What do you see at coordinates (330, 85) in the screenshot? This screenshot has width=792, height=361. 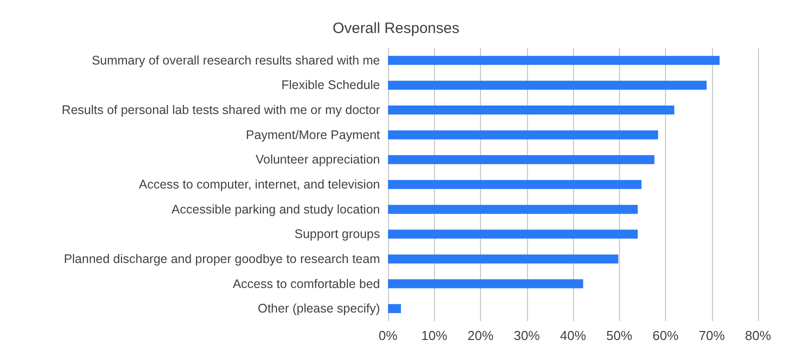 I see `y-tick-label: Flexible Schedule` at bounding box center [330, 85].